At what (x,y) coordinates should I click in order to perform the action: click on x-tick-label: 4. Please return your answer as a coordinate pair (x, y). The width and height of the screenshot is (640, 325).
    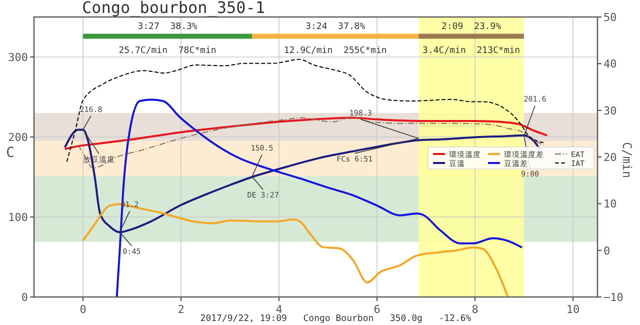
    Looking at the image, I should click on (279, 309).